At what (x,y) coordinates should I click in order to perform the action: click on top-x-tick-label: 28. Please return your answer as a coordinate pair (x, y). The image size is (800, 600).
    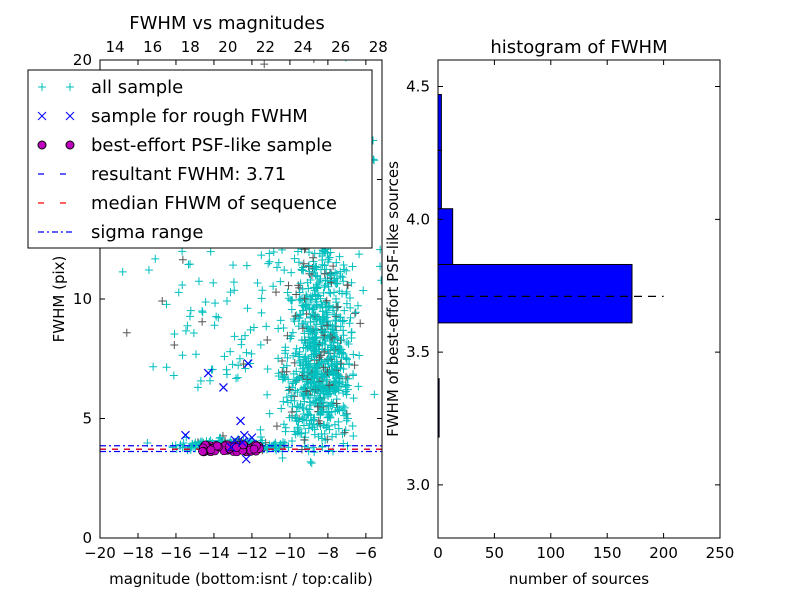
    Looking at the image, I should click on (378, 47).